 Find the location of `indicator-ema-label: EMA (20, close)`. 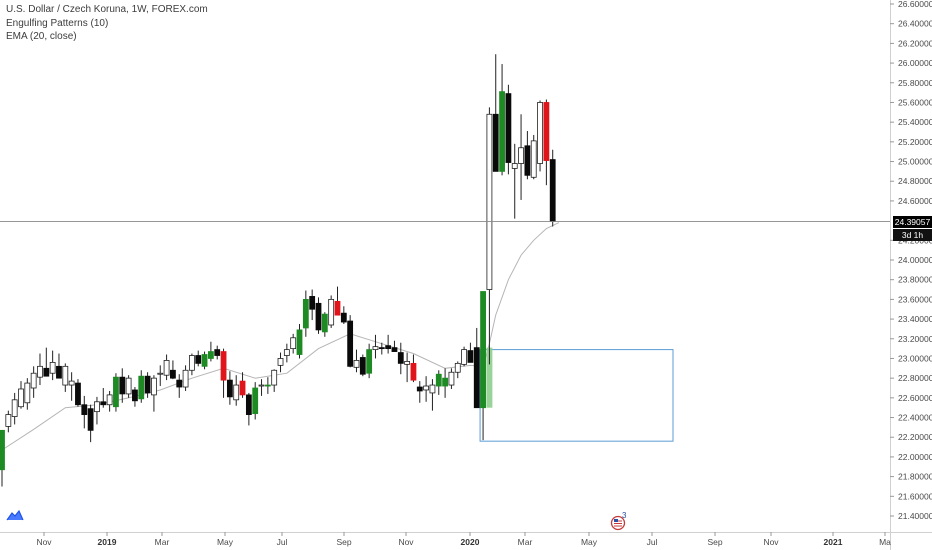

indicator-ema-label: EMA (20, close) is located at coordinates (41, 36).